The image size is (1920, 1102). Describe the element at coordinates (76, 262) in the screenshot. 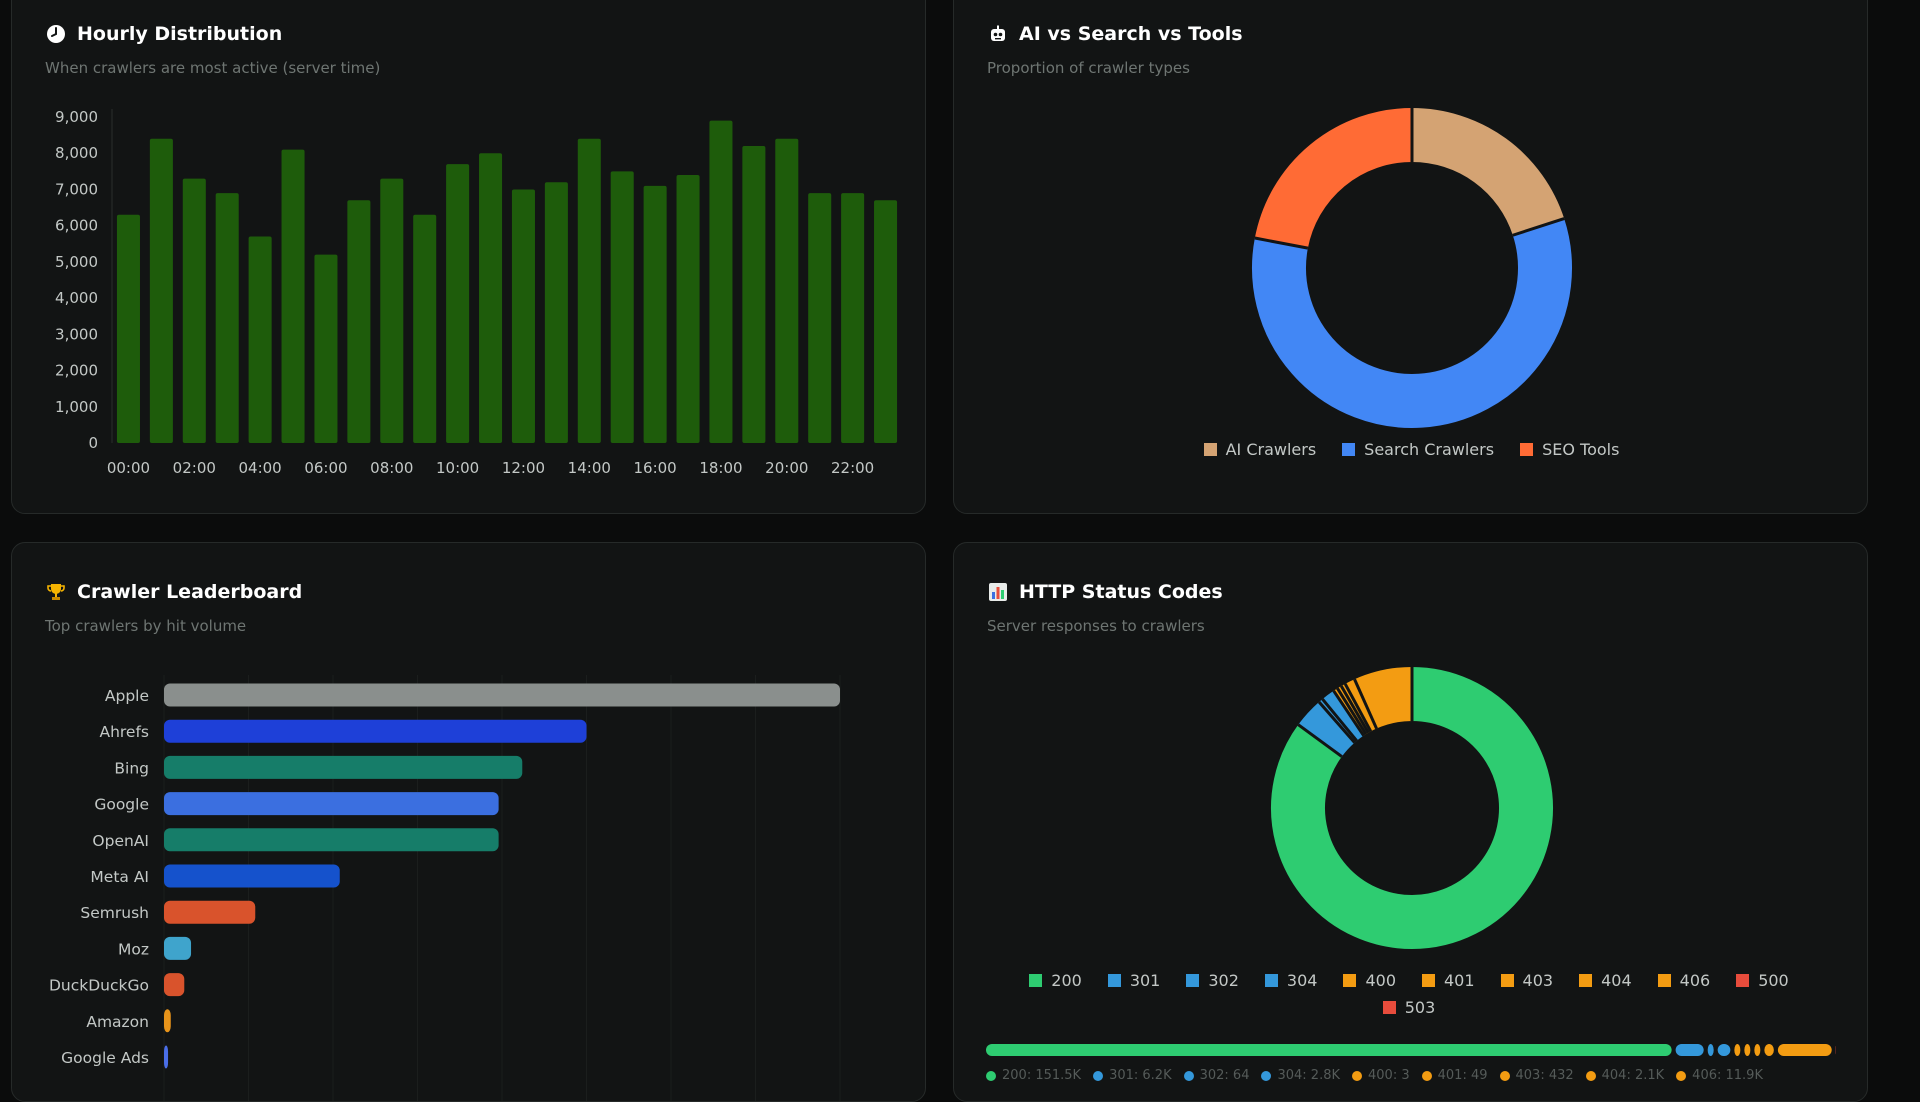

I see `y-tick-label: 5,000` at that location.